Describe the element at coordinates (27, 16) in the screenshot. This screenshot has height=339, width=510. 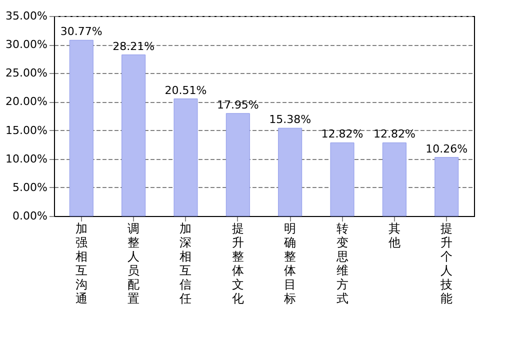
I see `y-tick-label: 35.00%` at that location.